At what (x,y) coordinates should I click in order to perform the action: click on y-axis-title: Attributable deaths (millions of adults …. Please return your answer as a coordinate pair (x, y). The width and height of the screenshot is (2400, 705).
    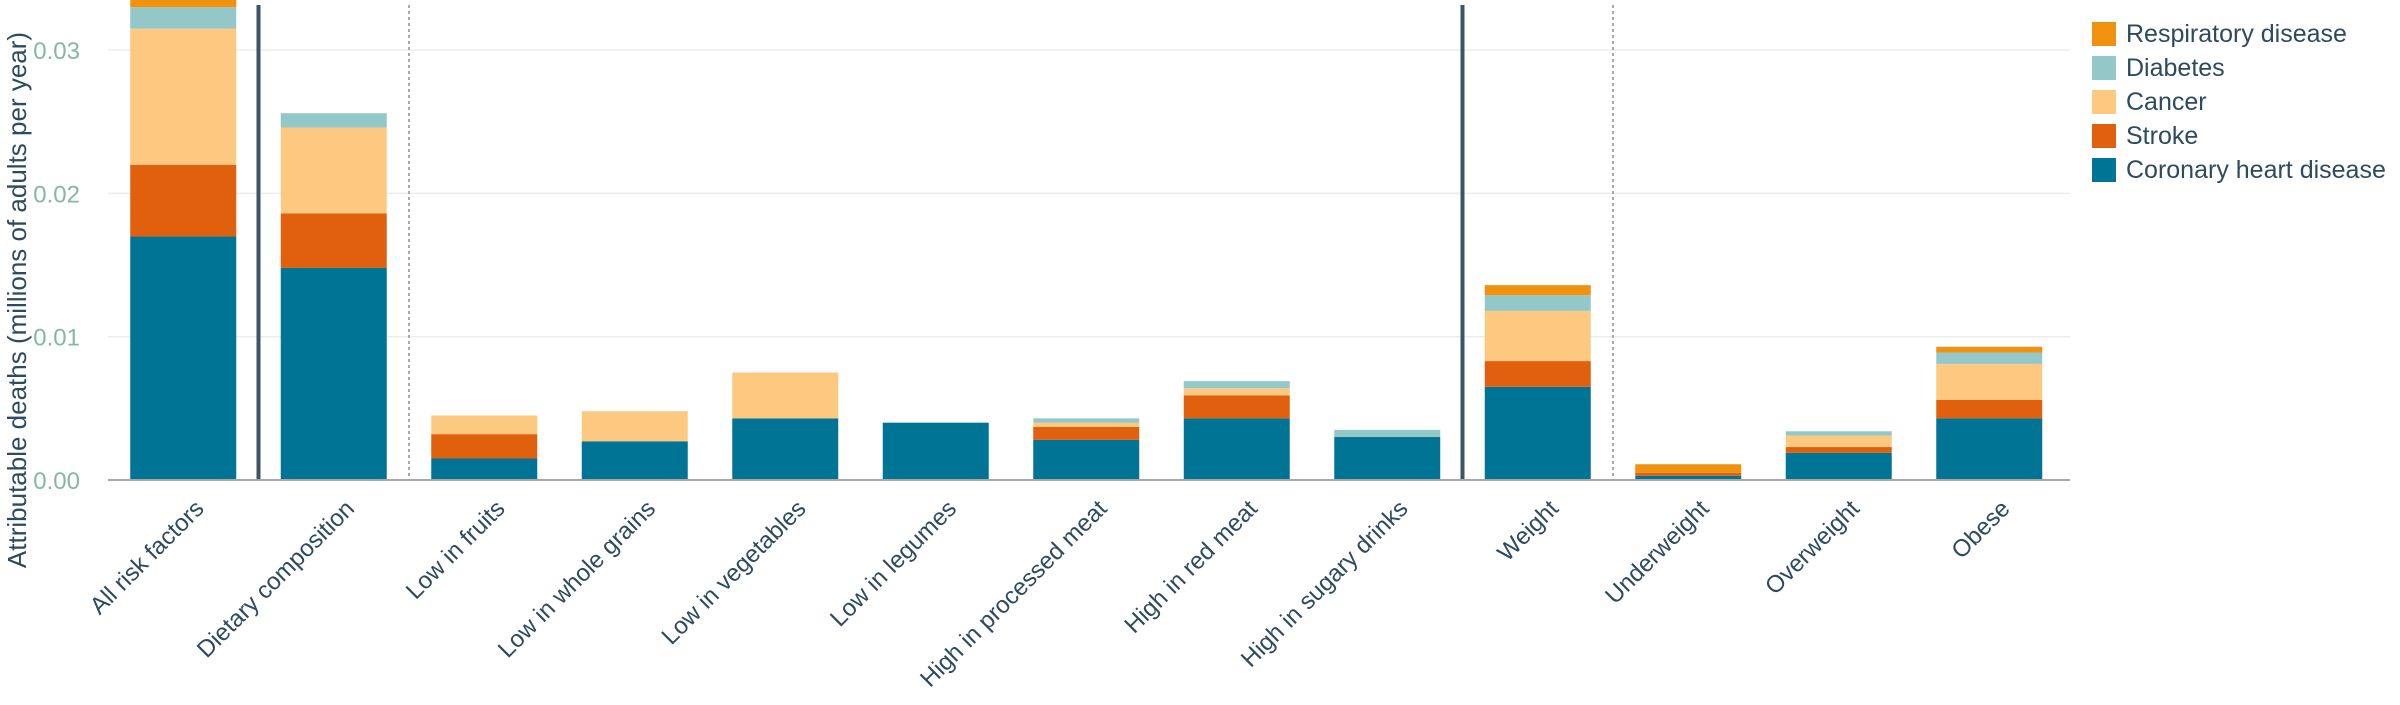
    Looking at the image, I should click on (17, 300).